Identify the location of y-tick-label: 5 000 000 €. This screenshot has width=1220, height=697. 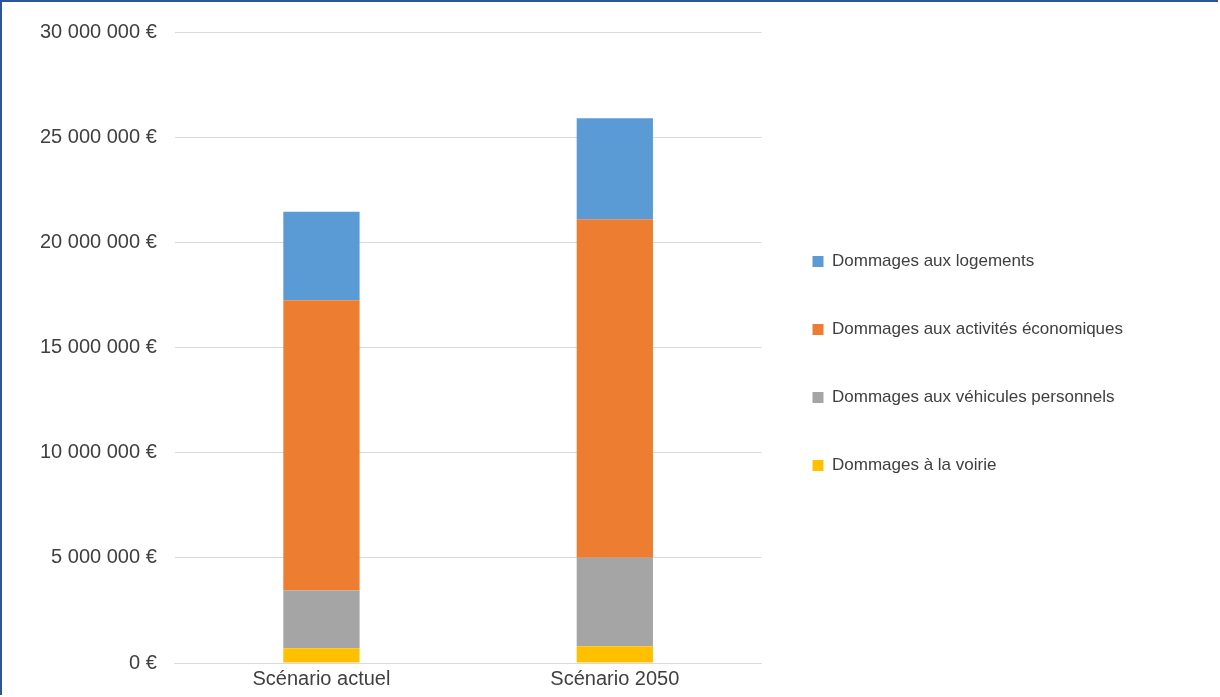
(104, 556).